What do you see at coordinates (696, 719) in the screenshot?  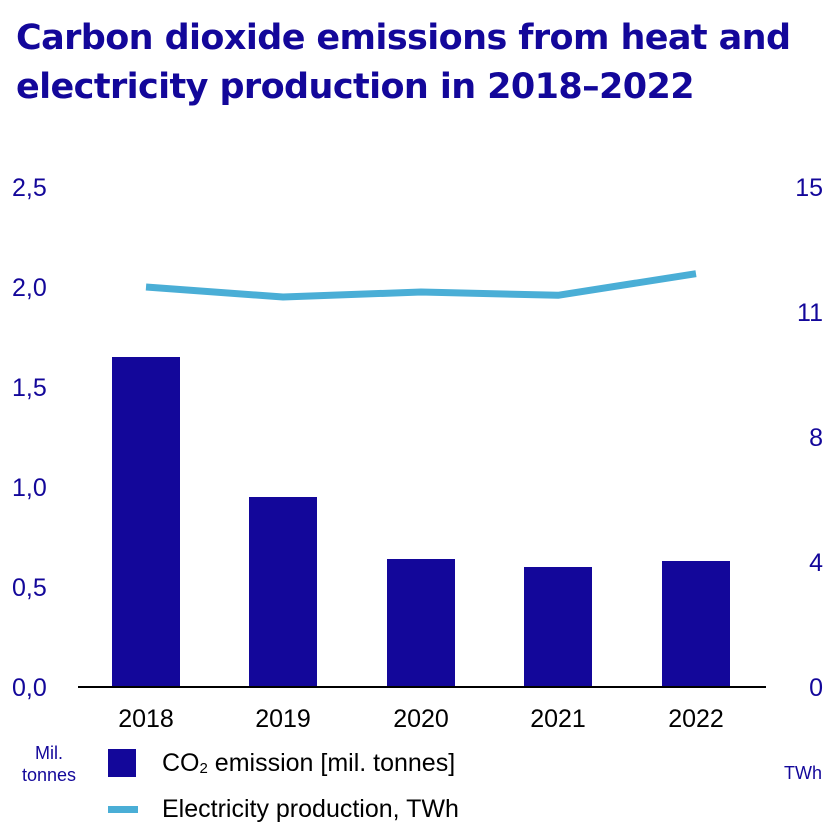 I see `x-tick-label: 2022` at bounding box center [696, 719].